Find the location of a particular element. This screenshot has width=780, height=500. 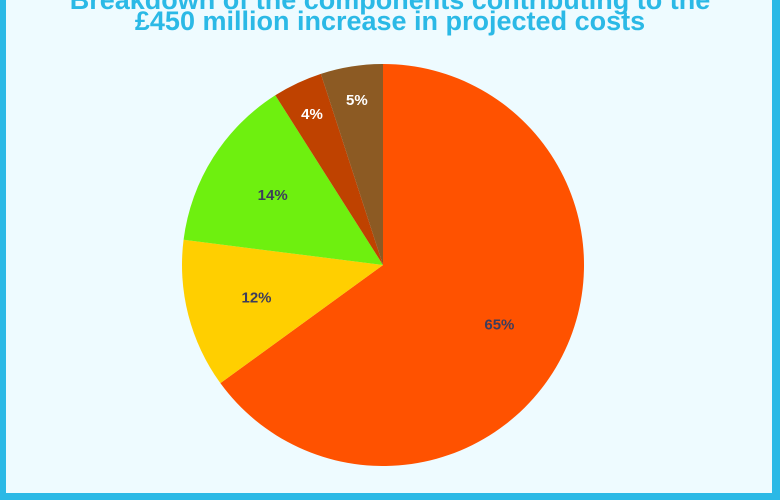

chart-title: £450 million increase in projected costs is located at coordinates (390, 21).